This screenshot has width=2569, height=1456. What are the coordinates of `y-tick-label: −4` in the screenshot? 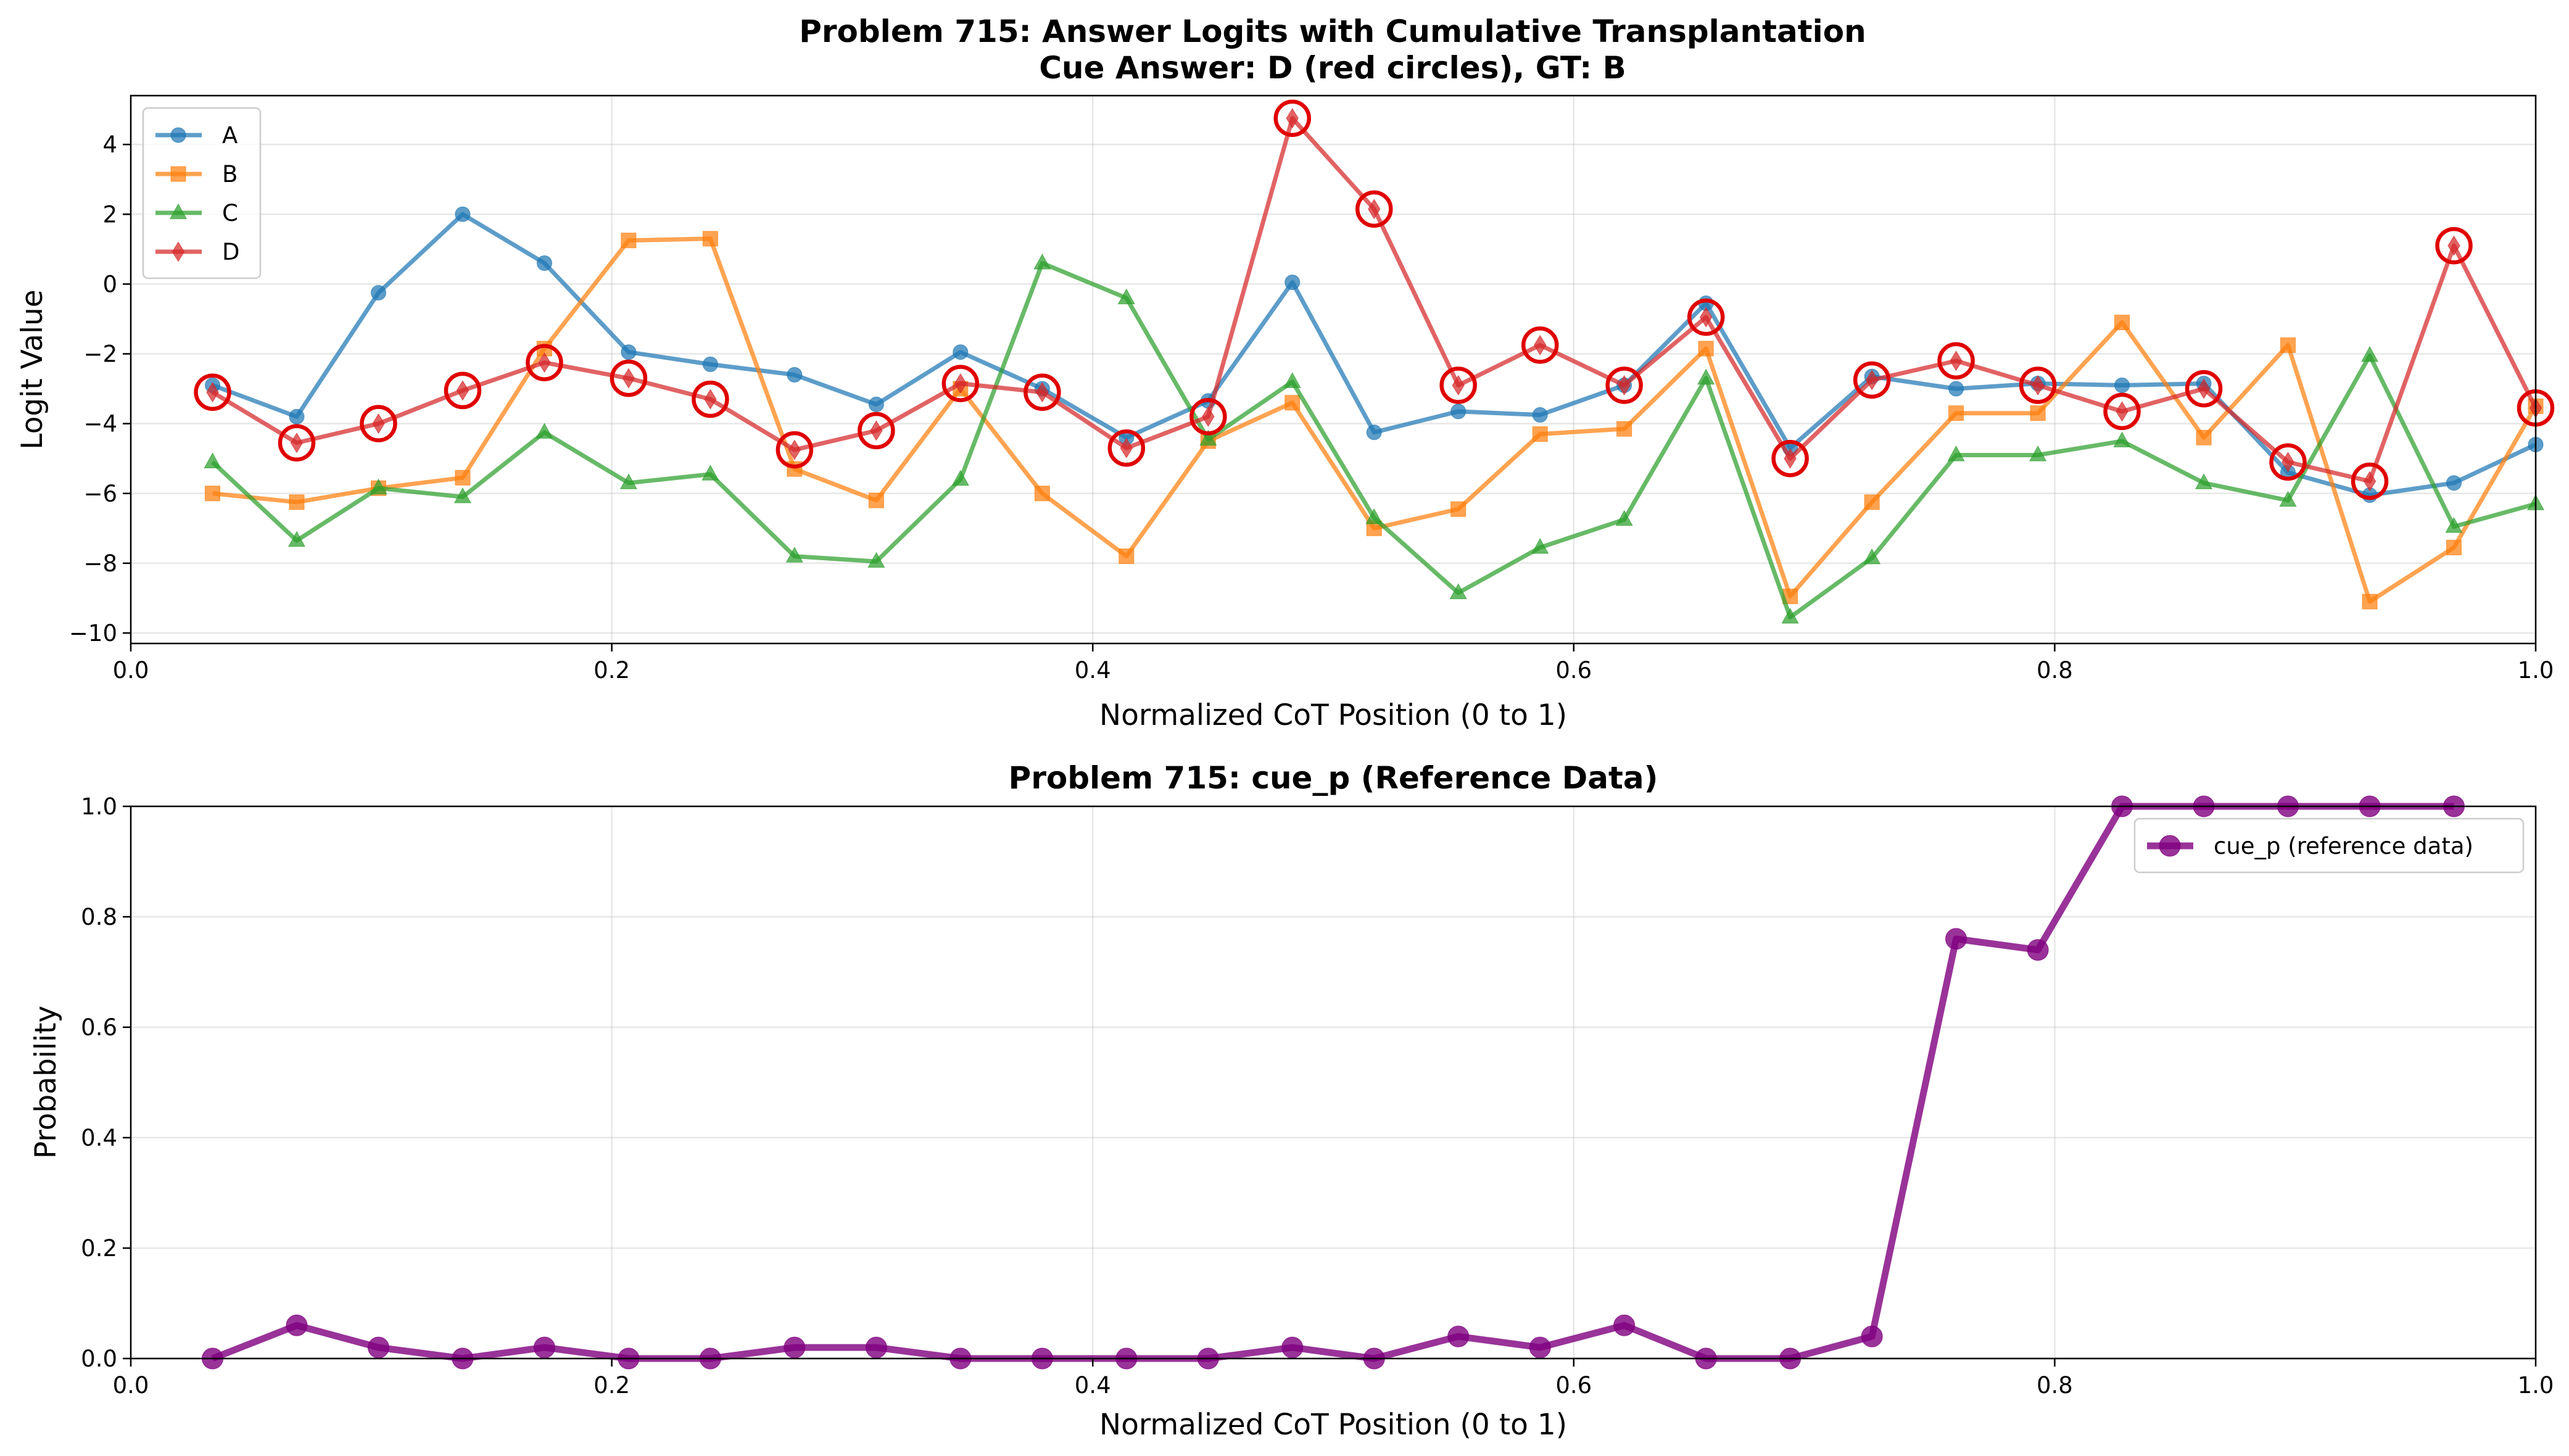 It's located at (100, 424).